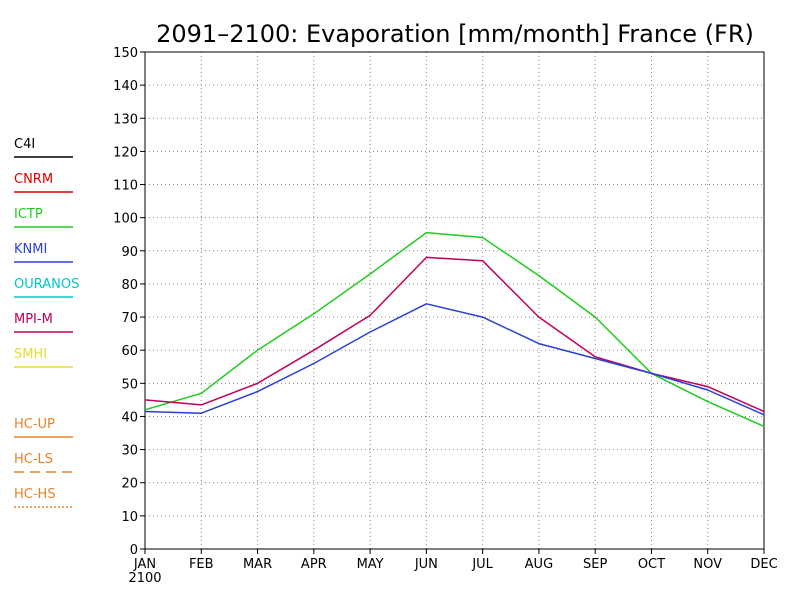  What do you see at coordinates (455, 560) in the screenshot?
I see `x-axis-ticks: JAN FEB MAR APR MAY JUN JUL AUG SEP OCT NOV DEC` at bounding box center [455, 560].